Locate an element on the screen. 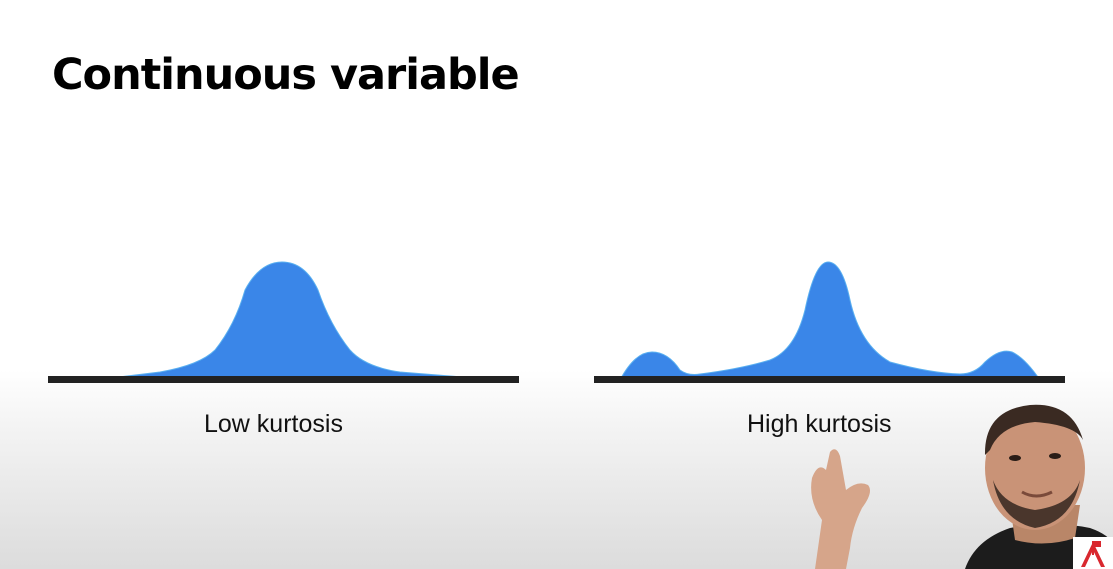 Image resolution: width=1113 pixels, height=569 pixels. channel-logo-icon is located at coordinates (1093, 553).